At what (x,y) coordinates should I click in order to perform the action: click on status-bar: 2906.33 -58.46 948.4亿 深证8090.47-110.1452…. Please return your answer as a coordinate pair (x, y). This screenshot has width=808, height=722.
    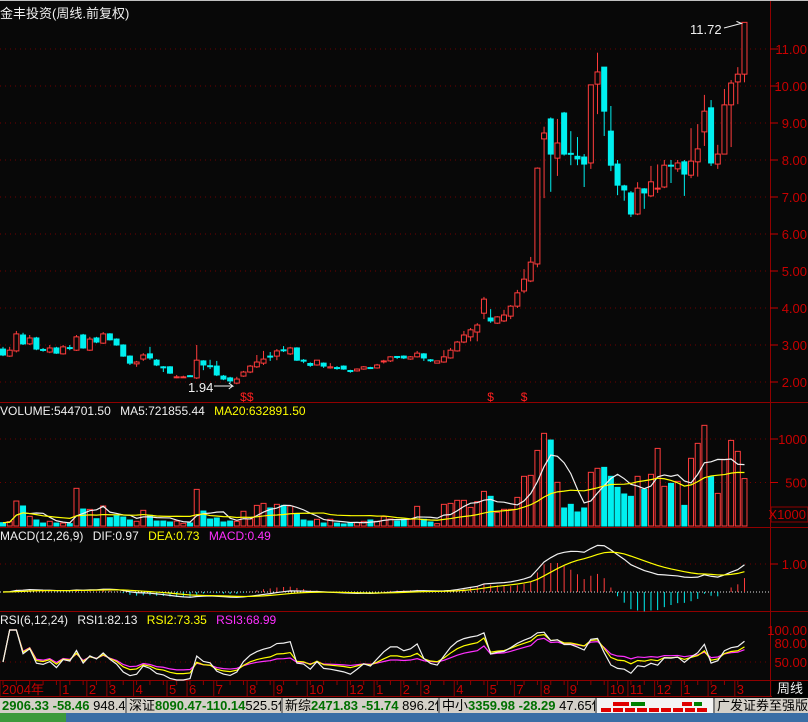
    Looking at the image, I should click on (404, 706).